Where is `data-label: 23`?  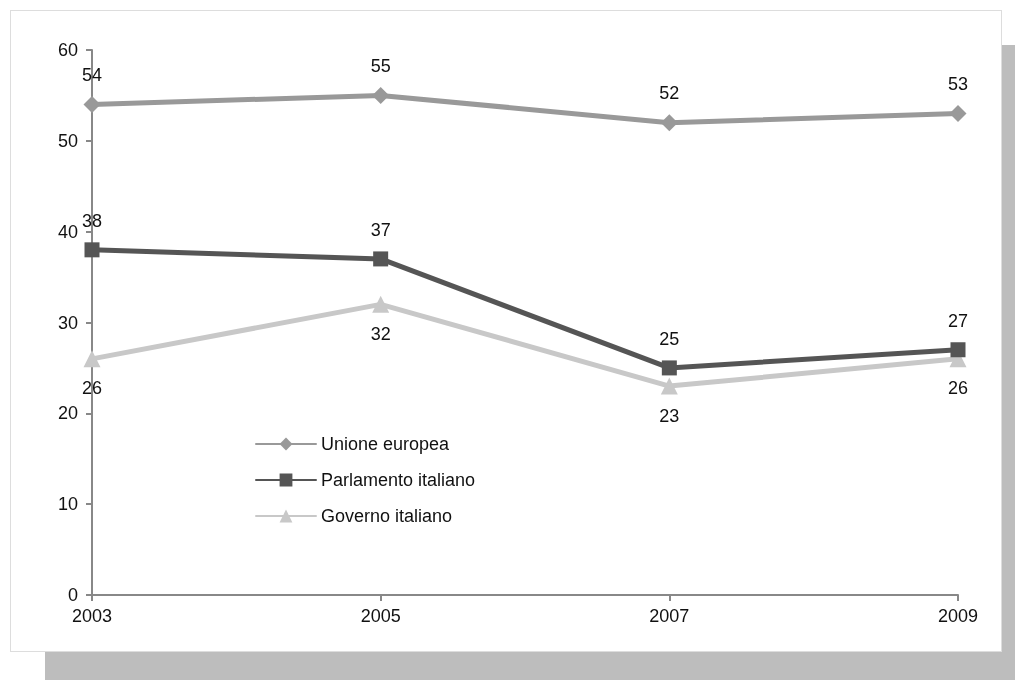 data-label: 23 is located at coordinates (669, 415).